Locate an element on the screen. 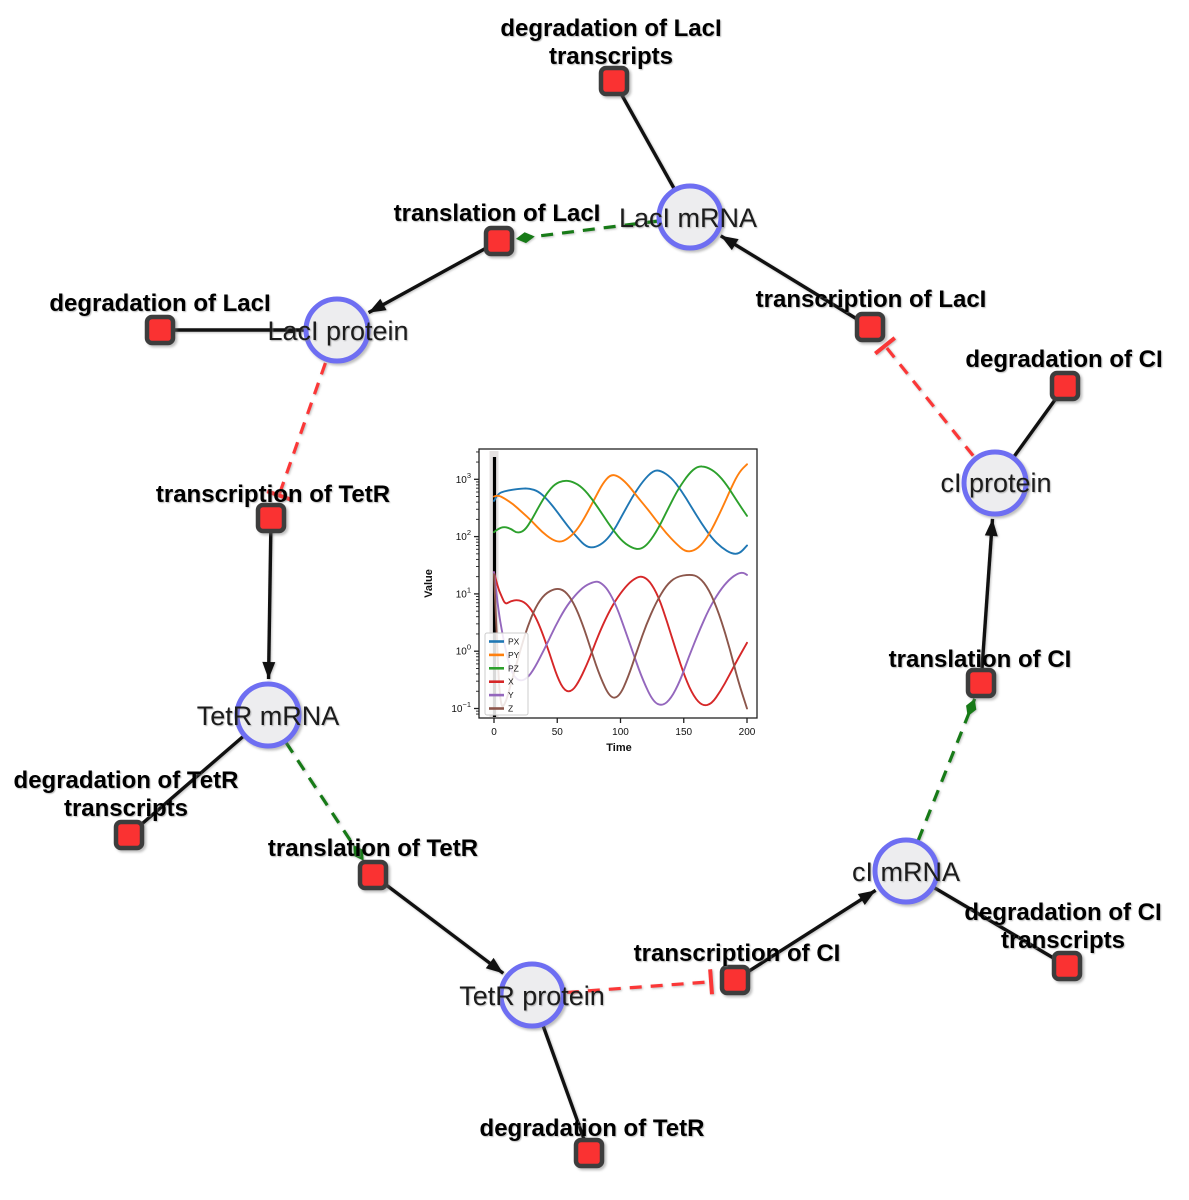 The height and width of the screenshot is (1200, 1189). species-node-laci-protein is located at coordinates (337, 330).